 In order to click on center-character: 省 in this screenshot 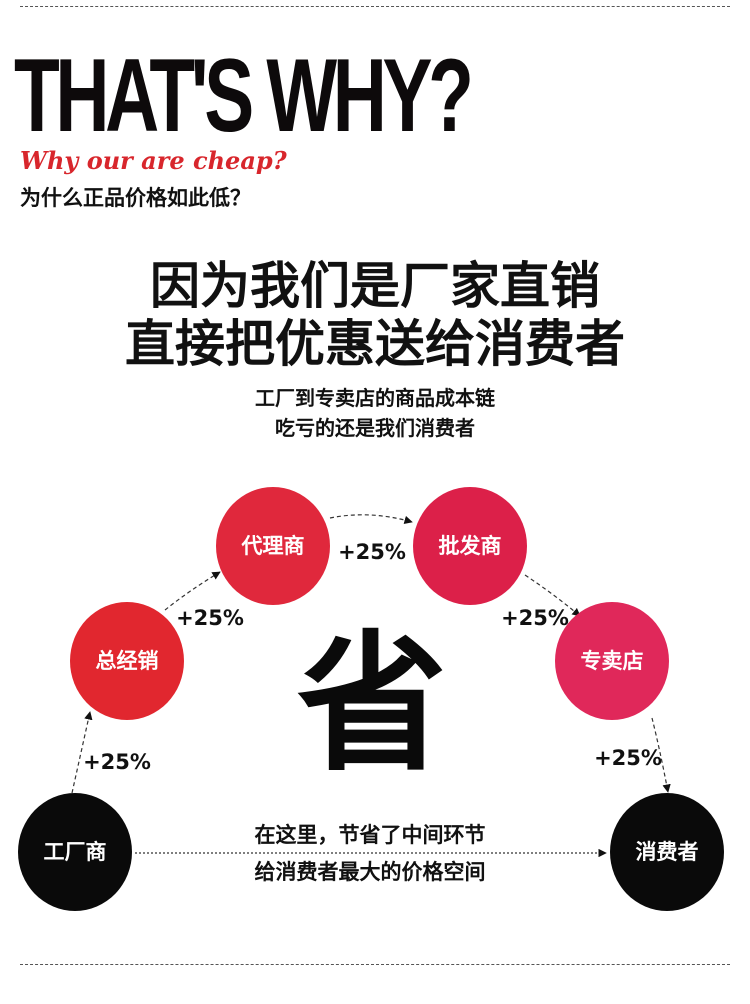, I will do `click(372, 705)`.